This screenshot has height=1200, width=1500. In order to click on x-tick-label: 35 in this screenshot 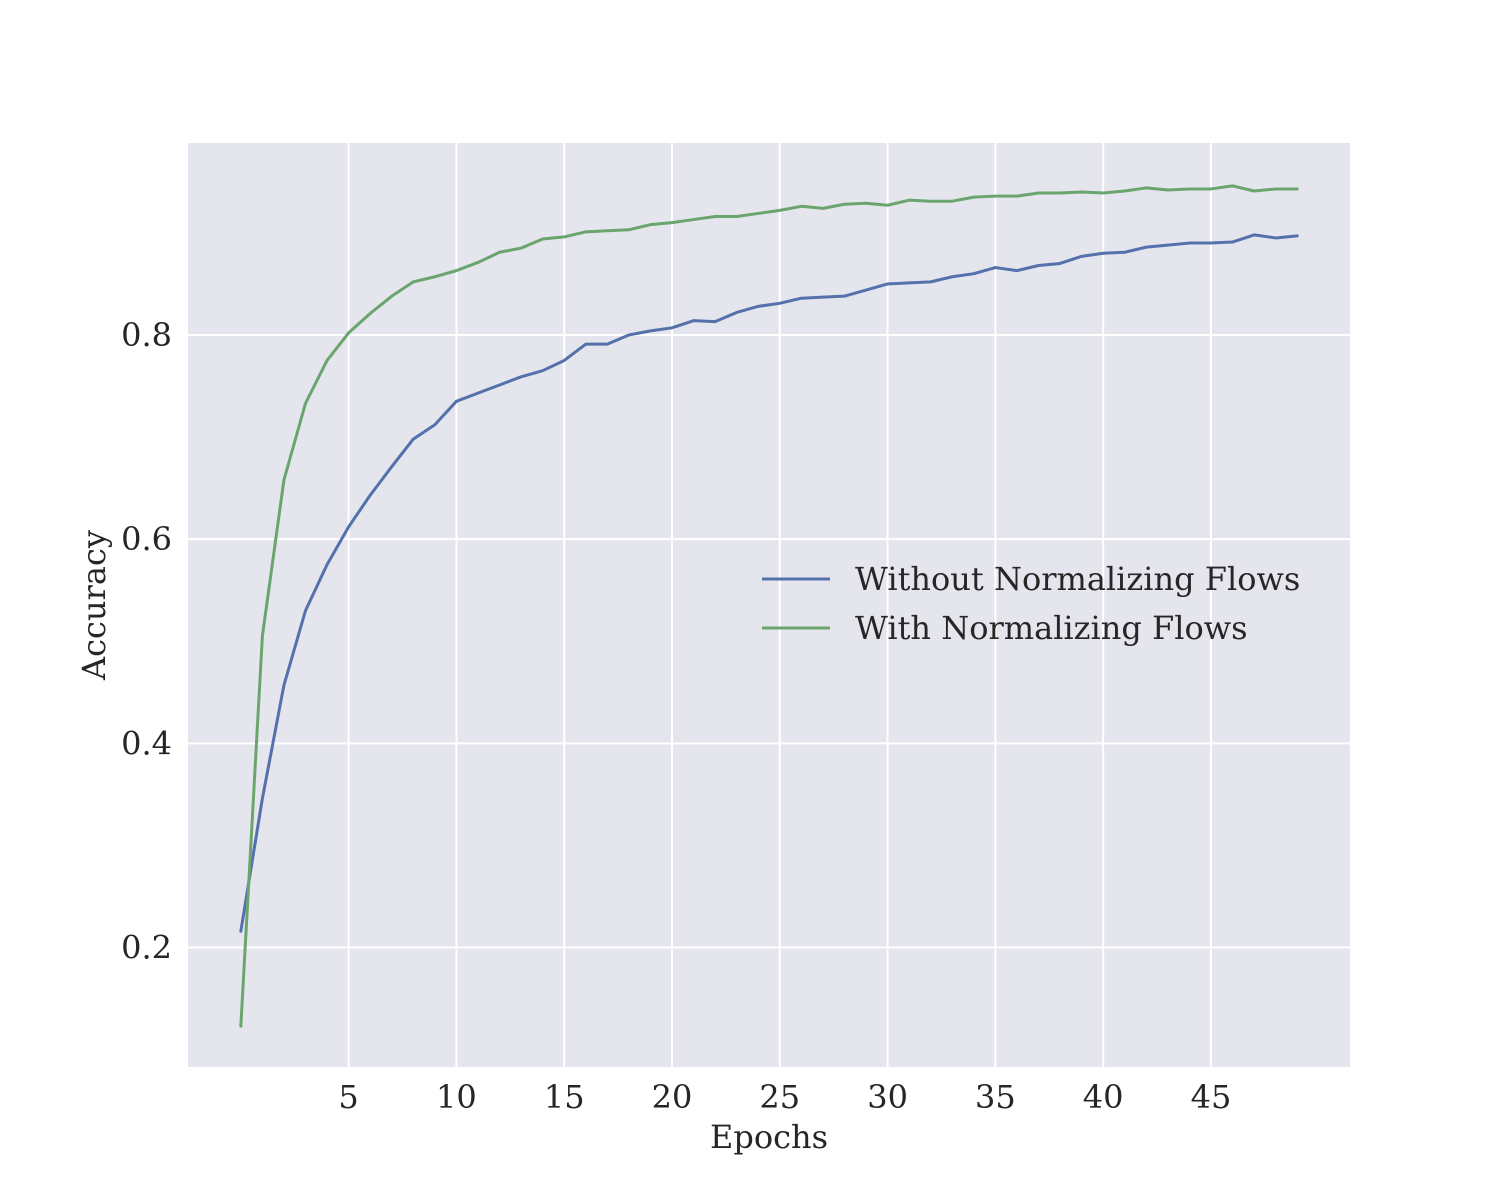, I will do `click(995, 1097)`.